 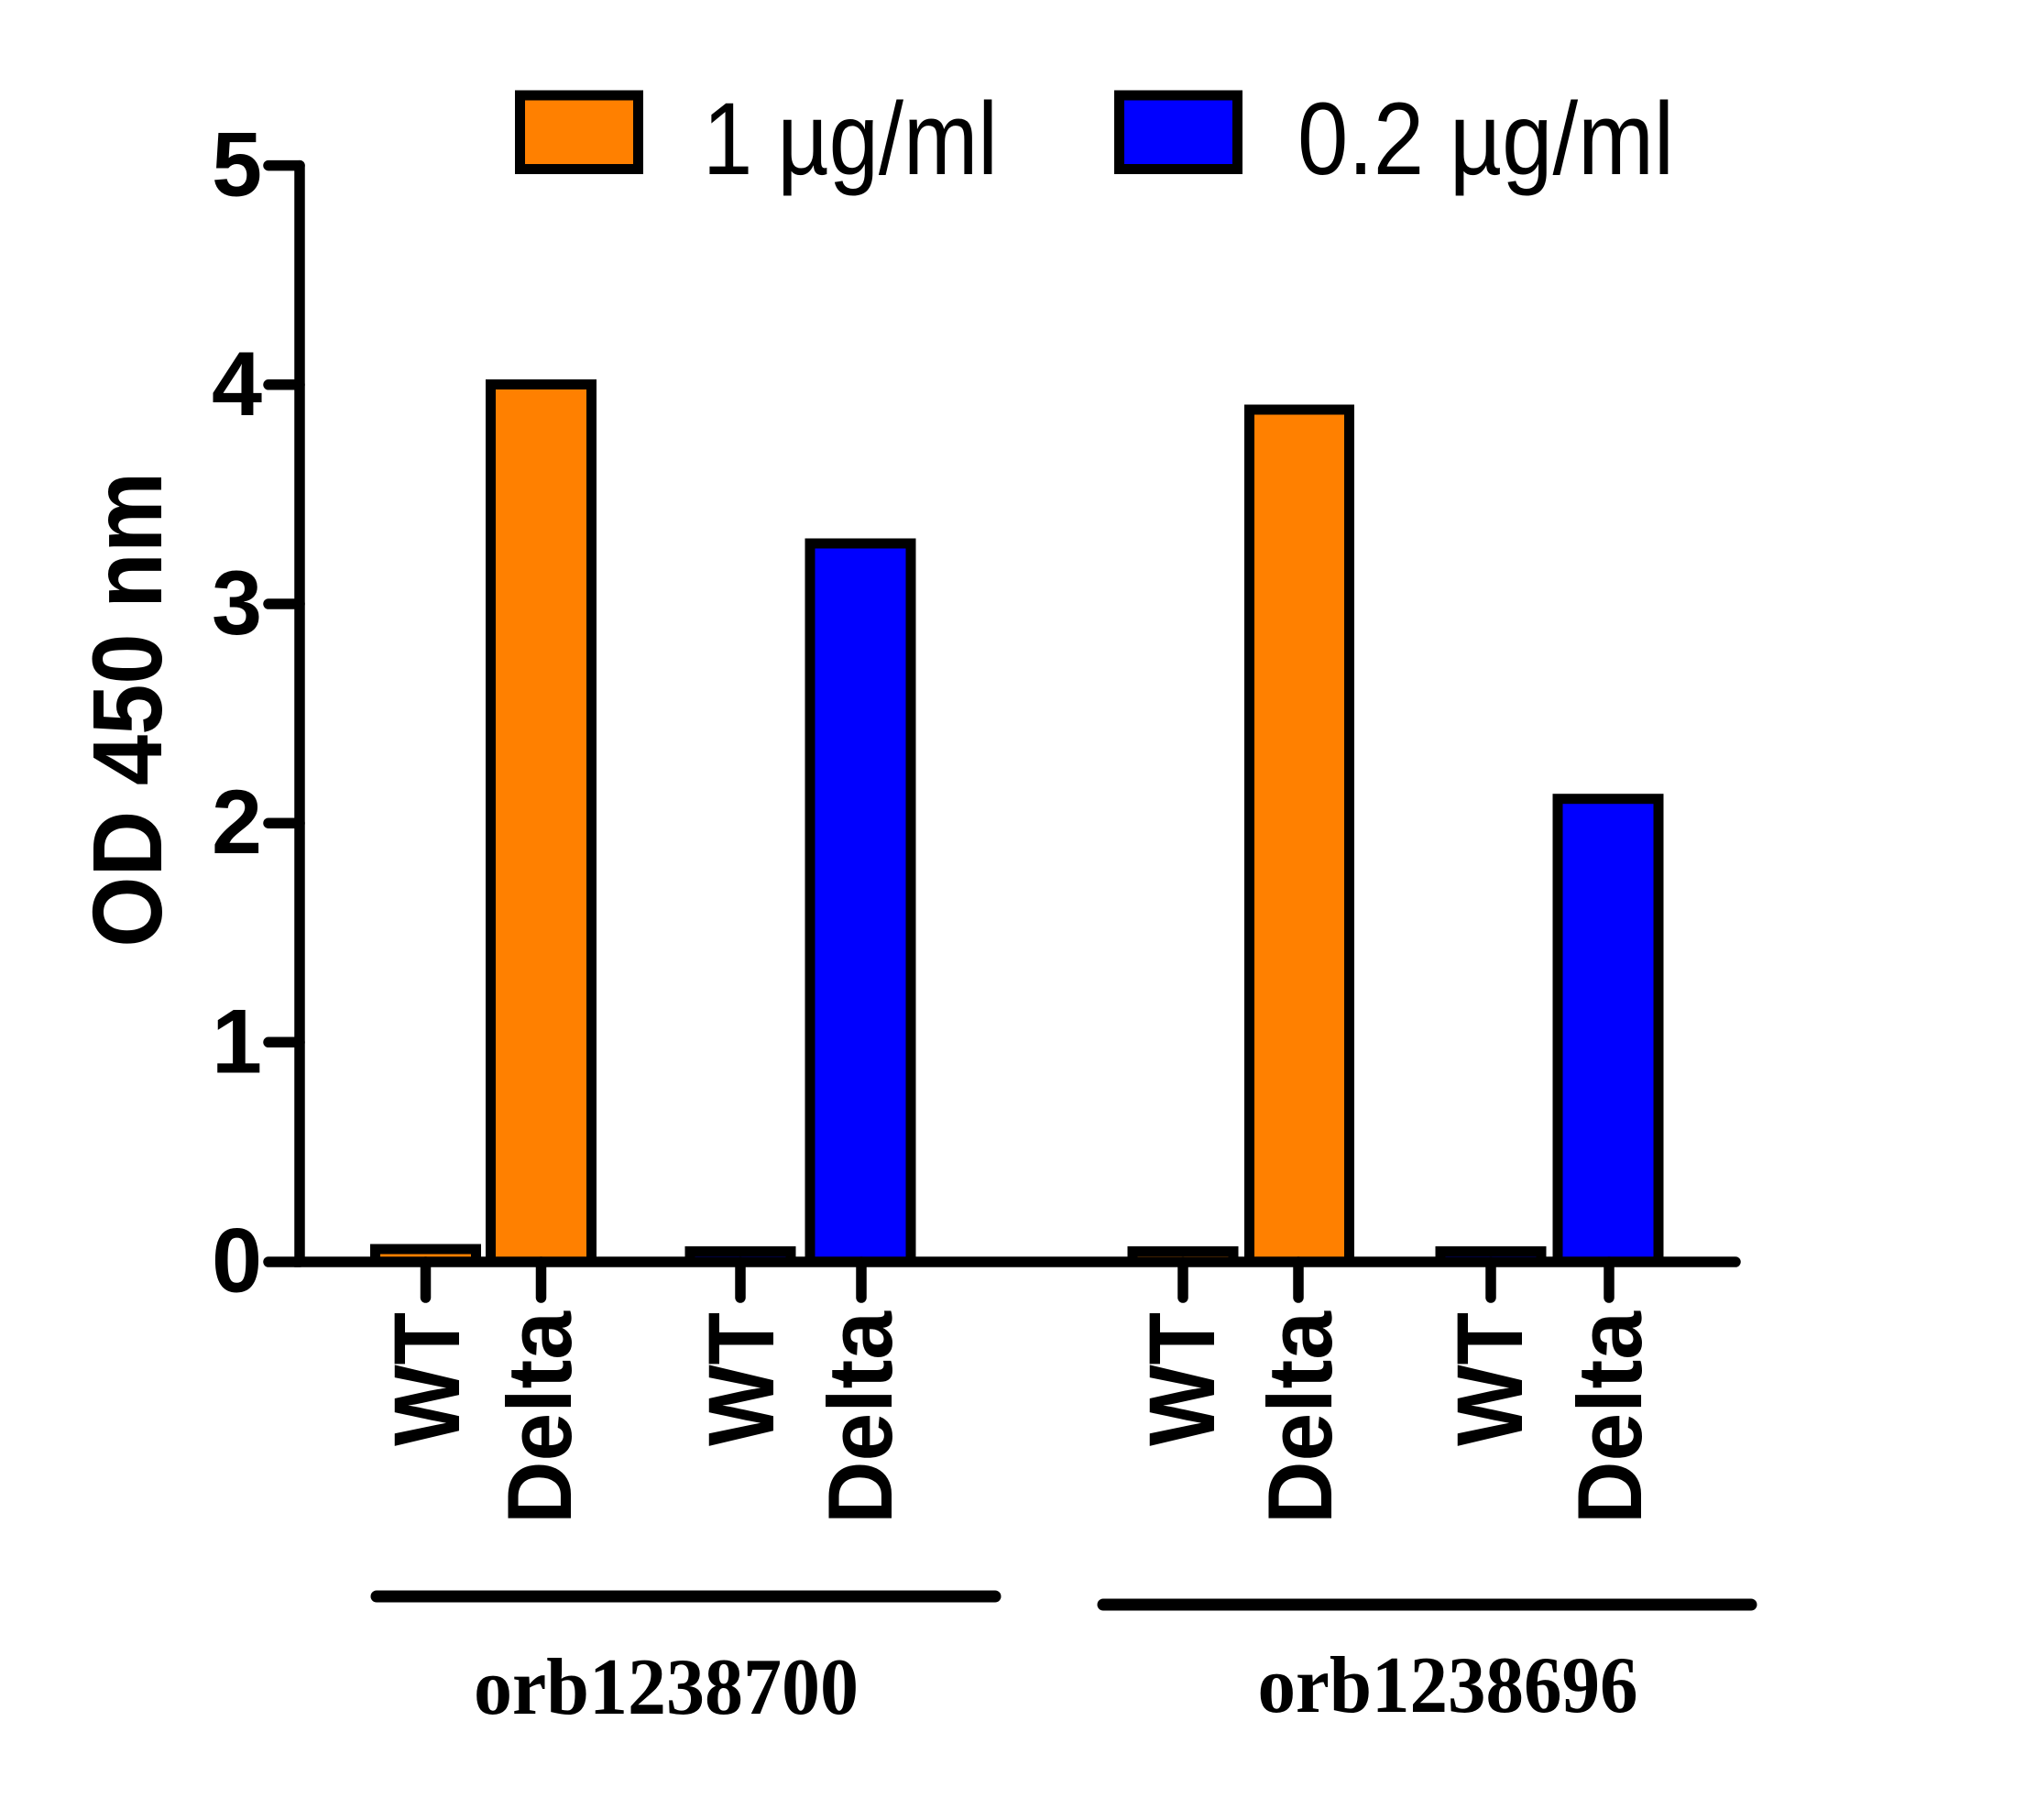 What do you see at coordinates (1448, 1685) in the screenshot?
I see `svg-text: orb1238696` at bounding box center [1448, 1685].